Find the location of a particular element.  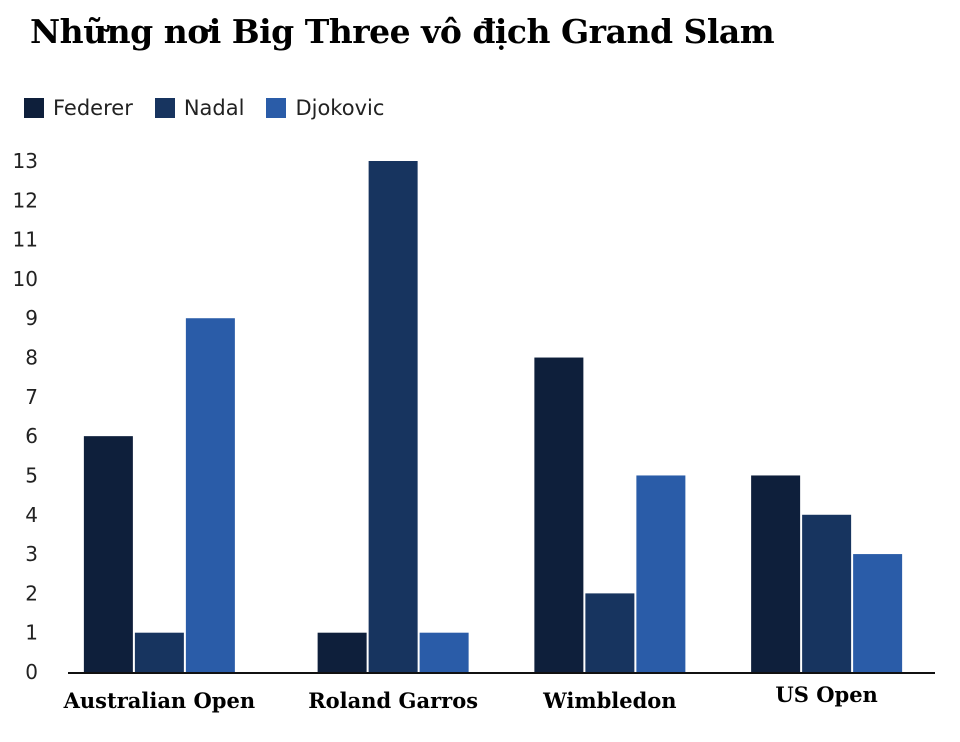

y-tick-label: 13 is located at coordinates (25, 161).